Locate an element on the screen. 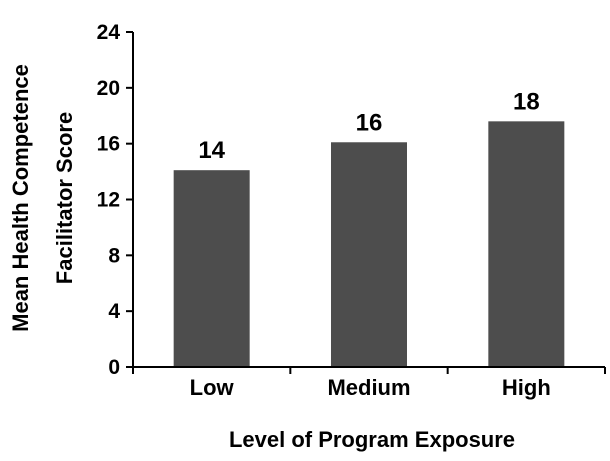 This screenshot has height=461, width=610. y-axis-title-line-1: Mean Health Competence is located at coordinates (20, 198).